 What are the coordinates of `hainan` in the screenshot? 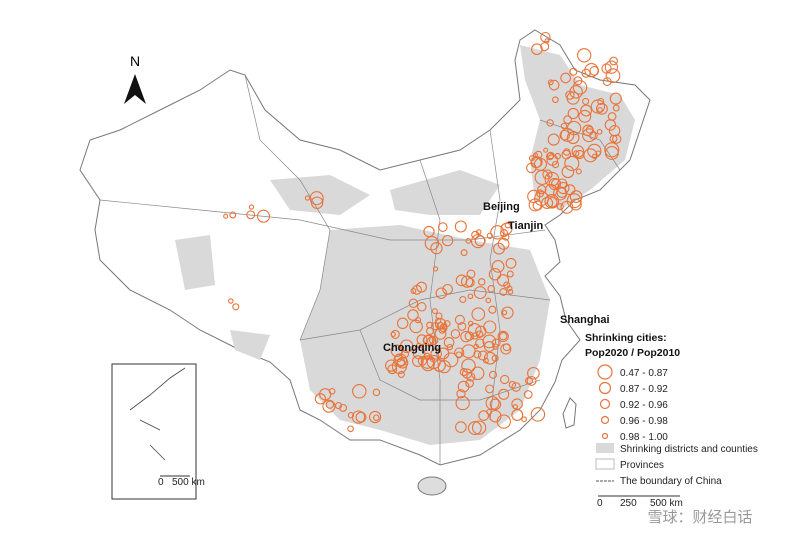 It's located at (432, 486).